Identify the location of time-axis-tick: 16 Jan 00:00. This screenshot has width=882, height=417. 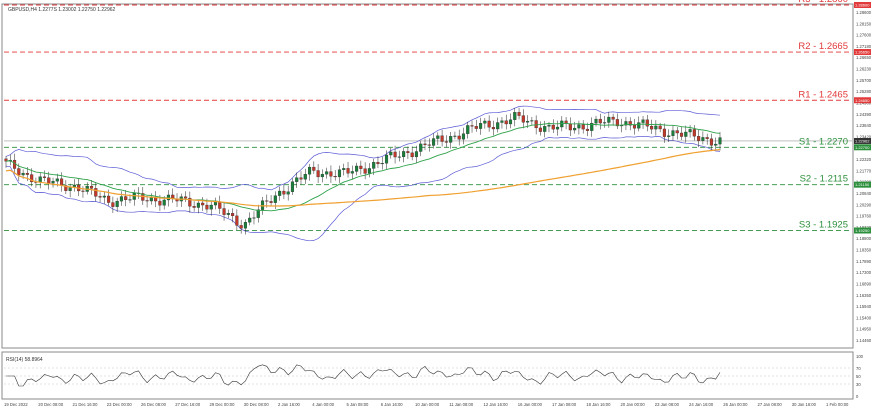
(530, 404).